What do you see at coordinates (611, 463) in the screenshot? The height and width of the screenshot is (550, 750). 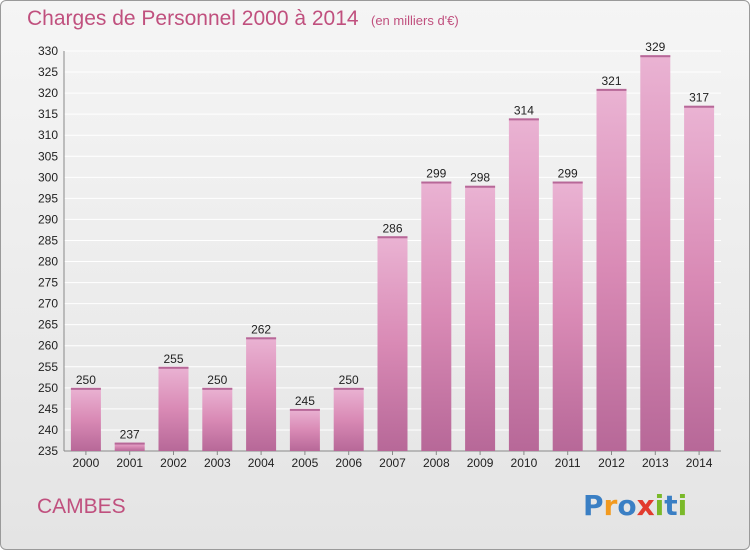 I see `x-tick-label: 2012` at bounding box center [611, 463].